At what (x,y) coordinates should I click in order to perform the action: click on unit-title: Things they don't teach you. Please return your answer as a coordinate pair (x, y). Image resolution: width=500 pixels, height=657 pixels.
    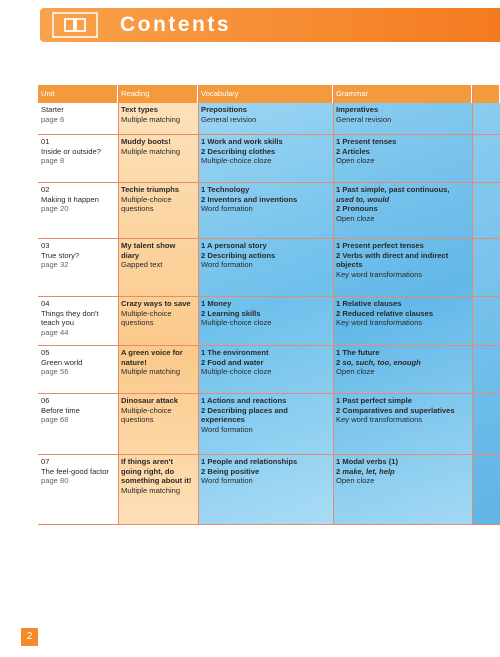
    Looking at the image, I should click on (70, 318).